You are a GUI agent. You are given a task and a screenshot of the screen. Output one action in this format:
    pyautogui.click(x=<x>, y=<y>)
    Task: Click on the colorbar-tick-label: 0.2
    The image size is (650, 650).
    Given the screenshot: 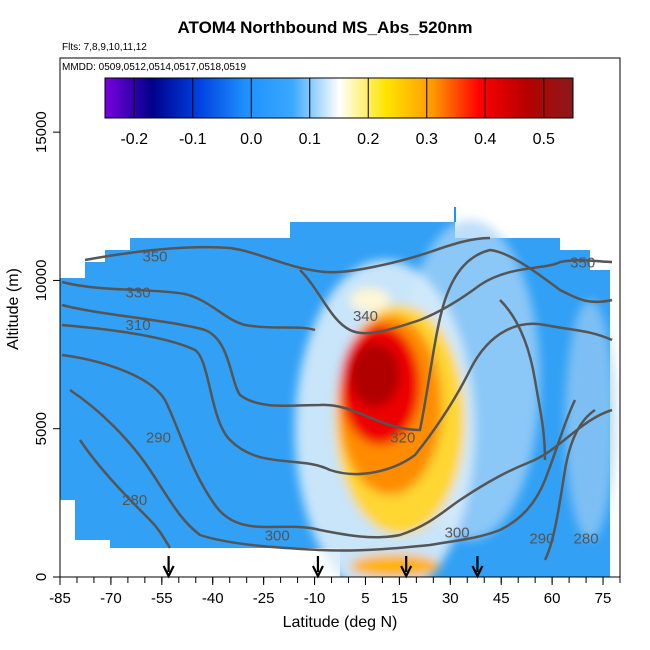 What is the action you would take?
    pyautogui.click(x=368, y=139)
    